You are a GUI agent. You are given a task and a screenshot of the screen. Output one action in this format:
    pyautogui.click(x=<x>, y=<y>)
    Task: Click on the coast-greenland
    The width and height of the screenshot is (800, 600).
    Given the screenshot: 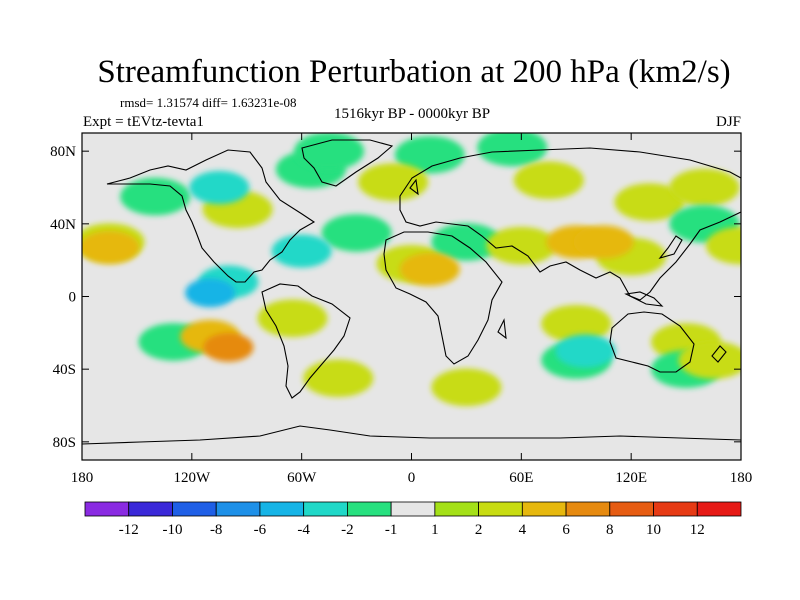 What is the action you would take?
    pyautogui.click(x=347, y=163)
    